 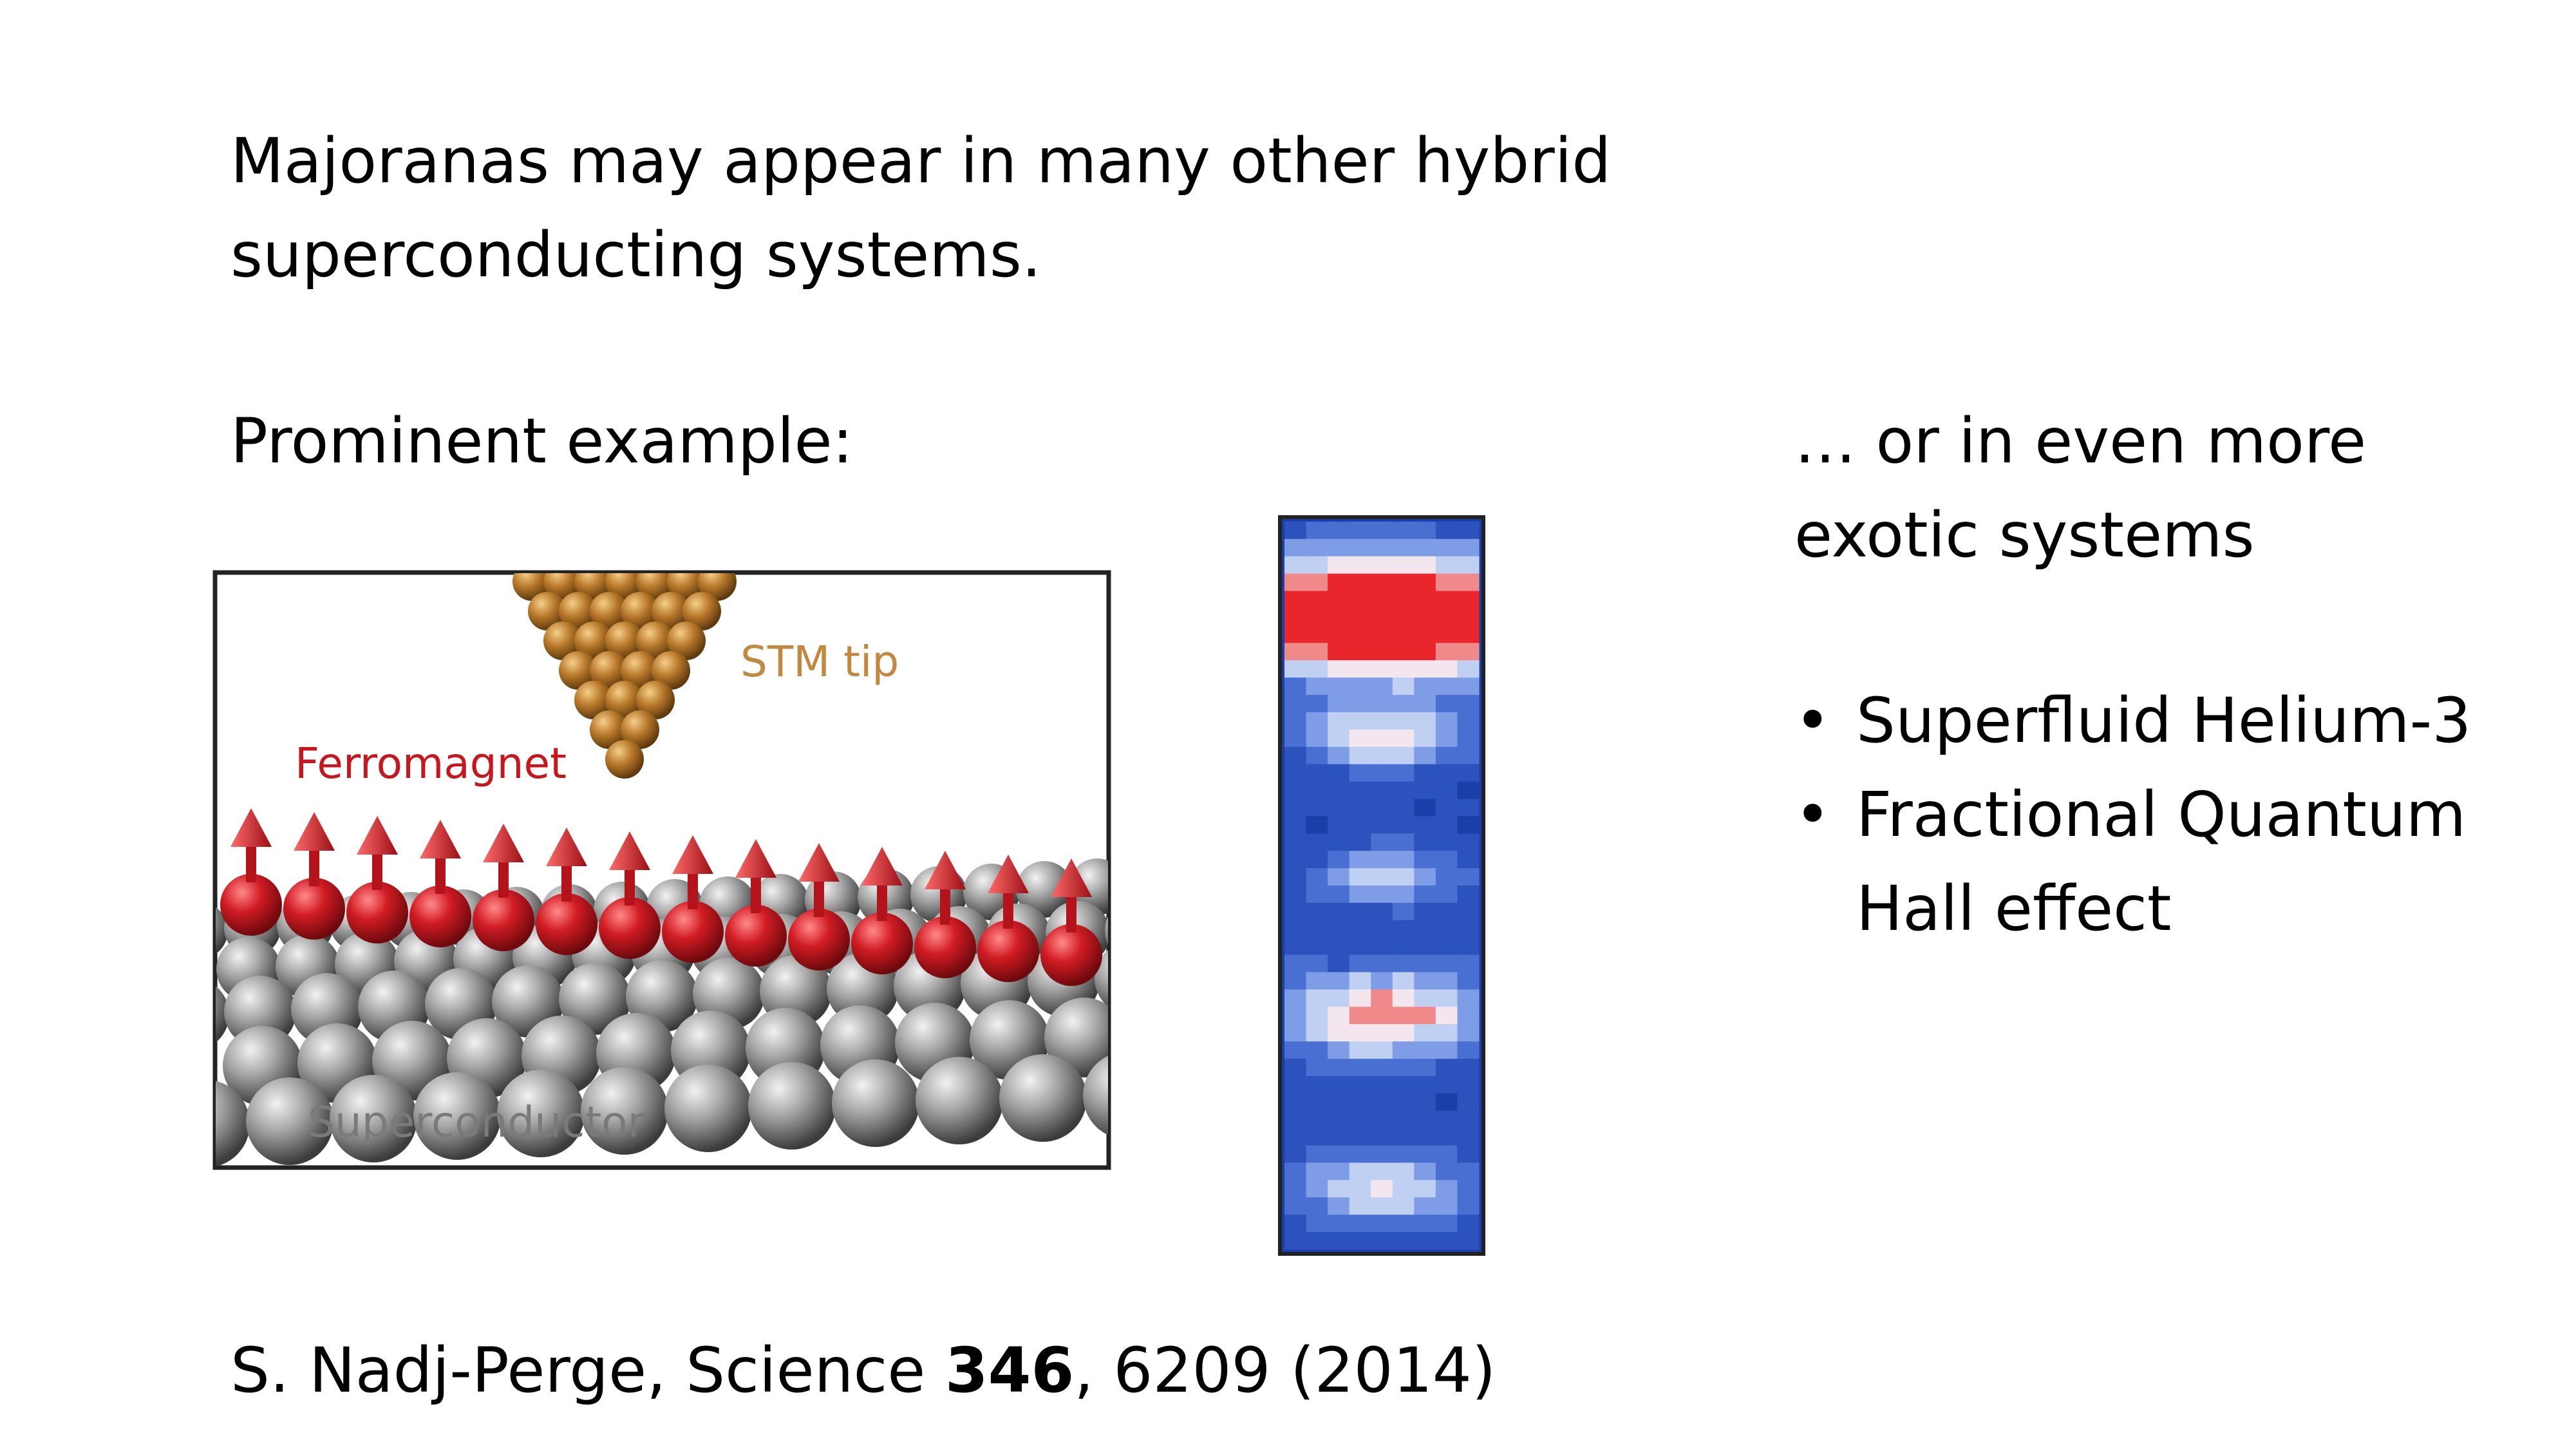 What do you see at coordinates (2132, 862) in the screenshot?
I see `list-item: • Fractional Quantum Hall effect` at bounding box center [2132, 862].